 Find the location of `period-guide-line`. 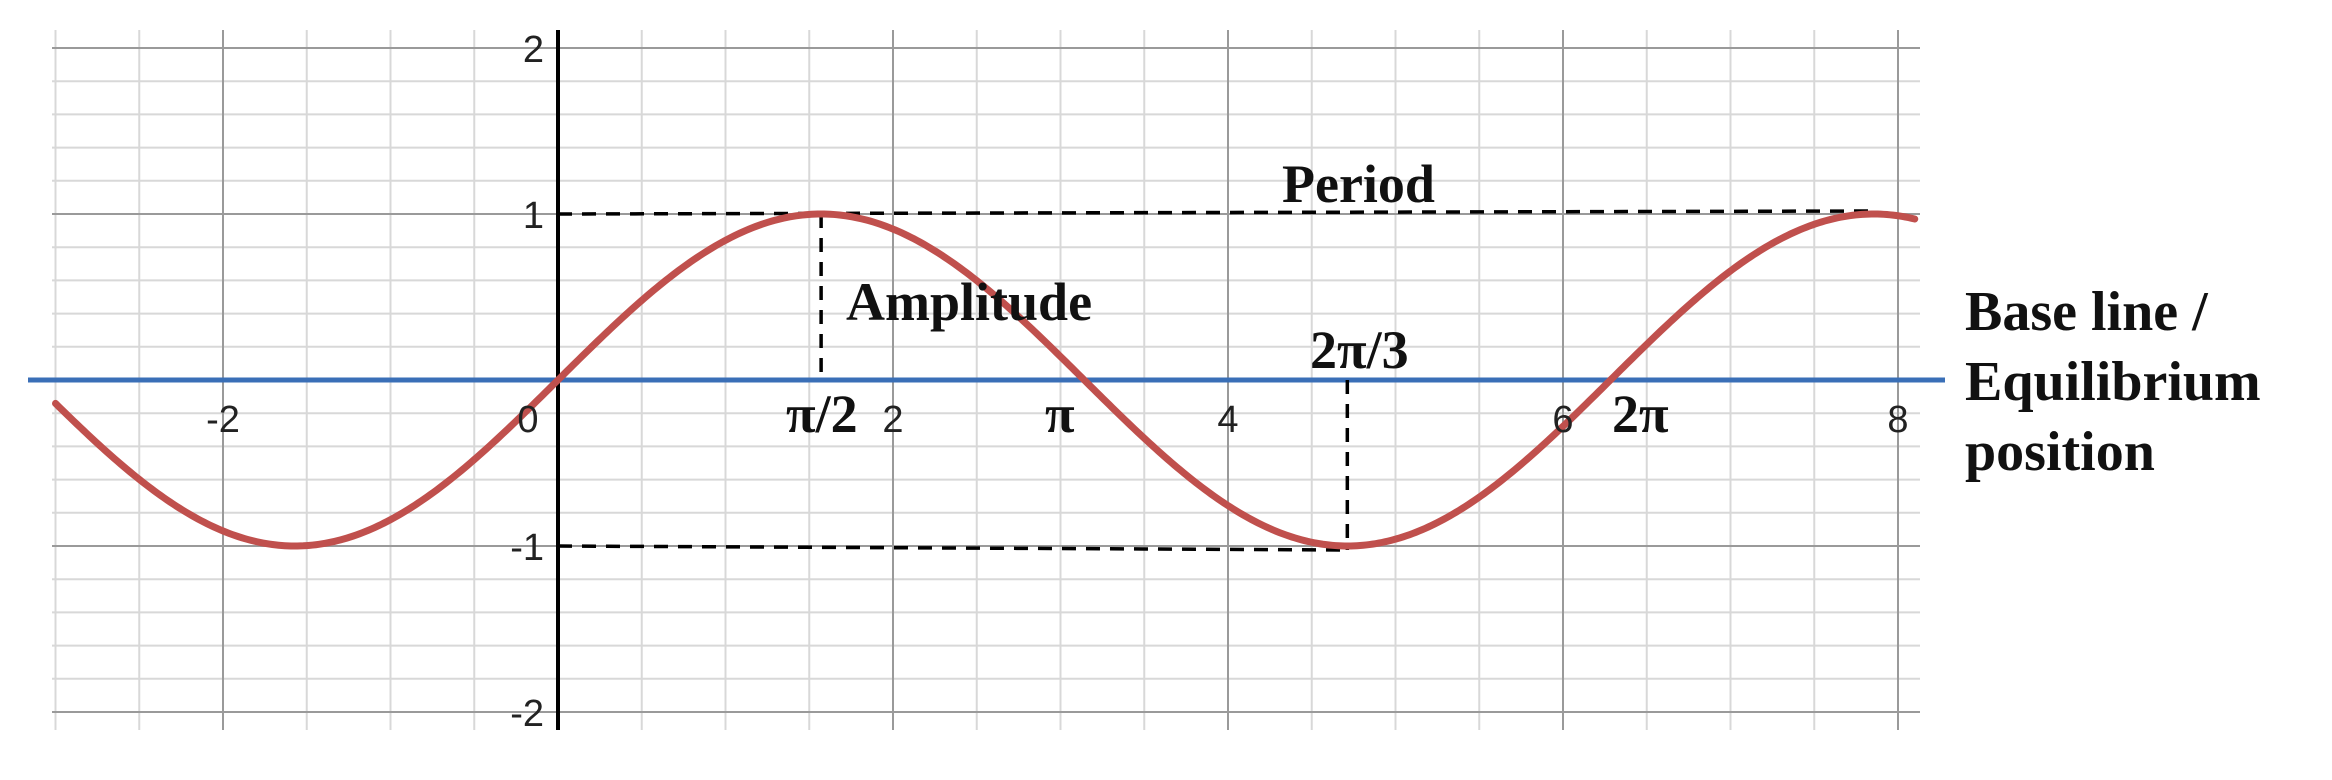

period-guide-line is located at coordinates (1215, 212).